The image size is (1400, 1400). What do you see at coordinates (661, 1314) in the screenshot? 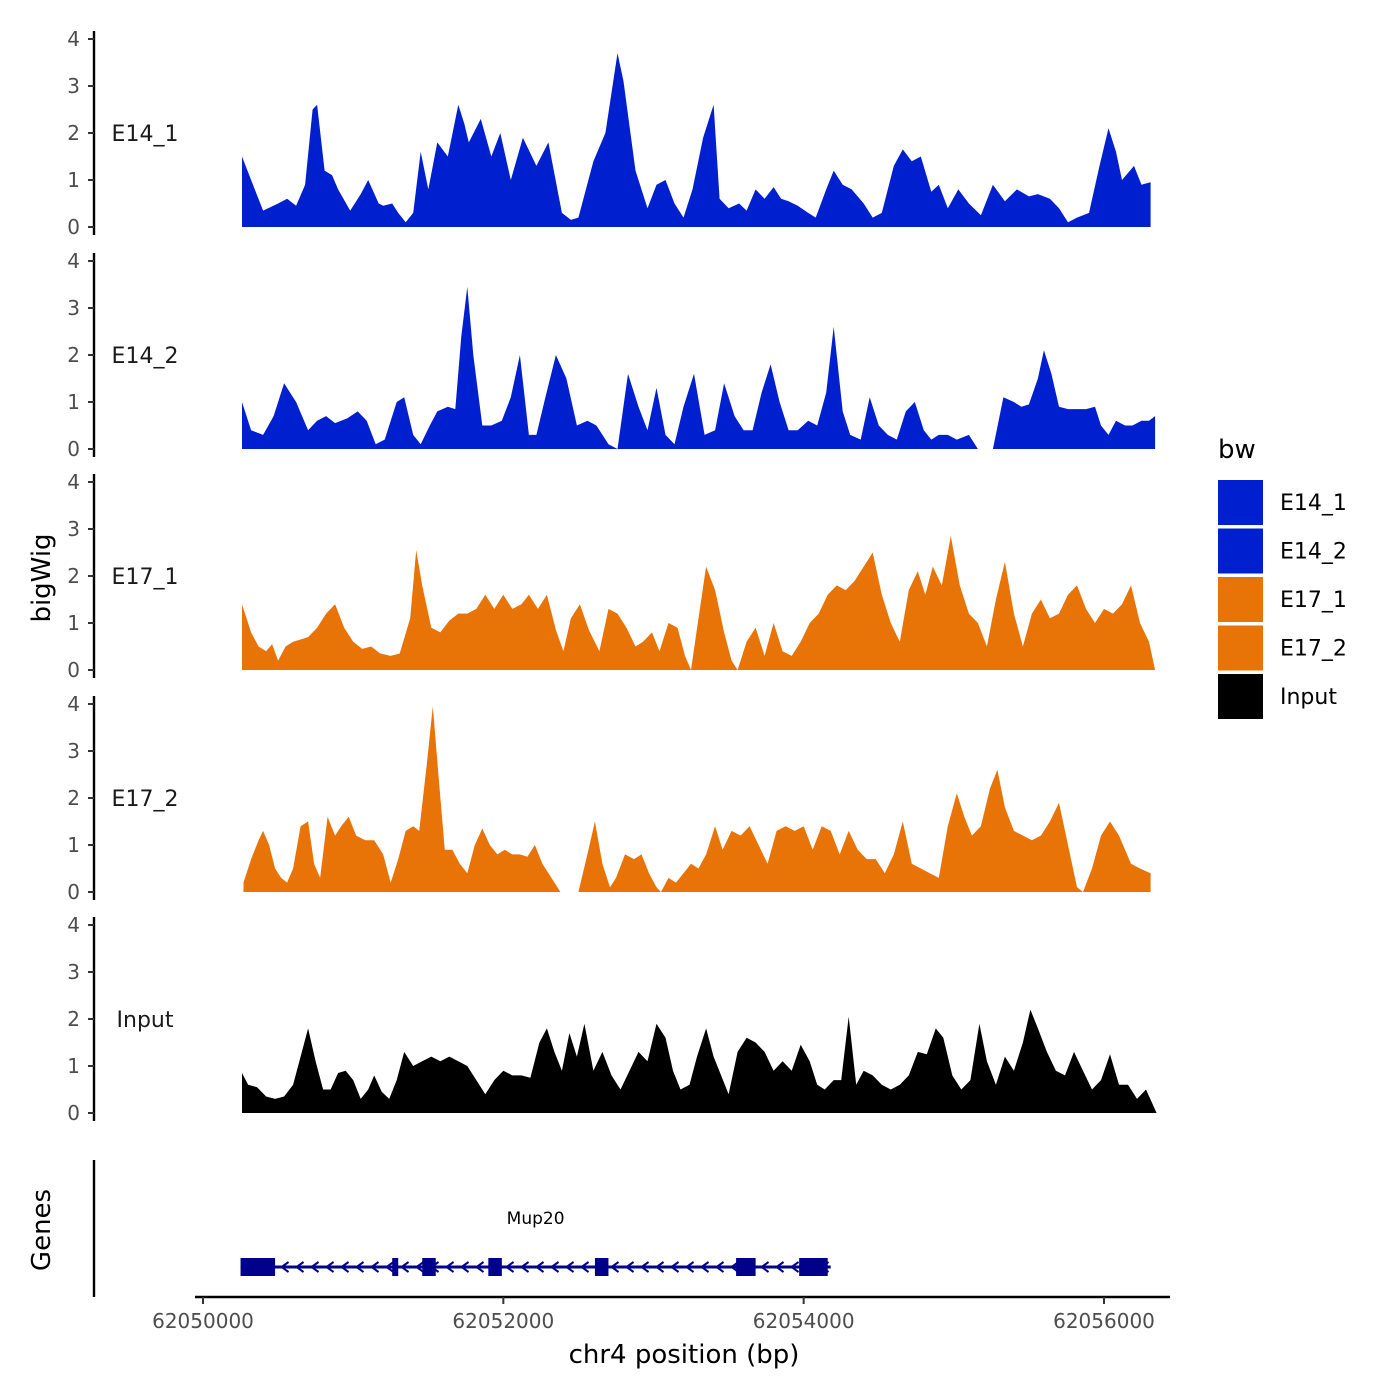
I see `x-axis: 62050000 62052000 62054000 62056000` at bounding box center [661, 1314].